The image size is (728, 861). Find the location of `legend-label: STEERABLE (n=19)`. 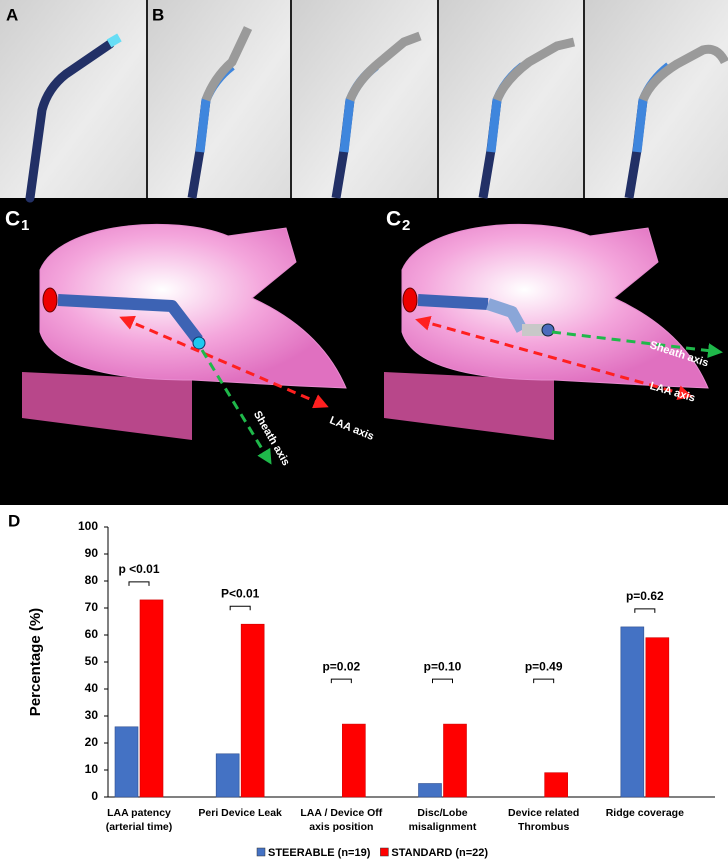

legend-label: STEERABLE (n=19) is located at coordinates (319, 853).